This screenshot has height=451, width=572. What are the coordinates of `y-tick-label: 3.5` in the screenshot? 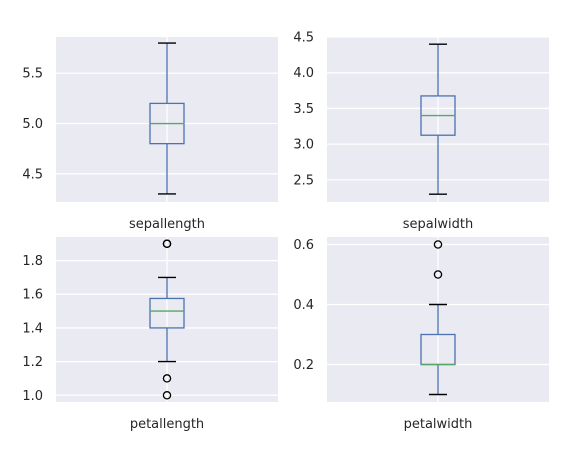 It's located at (303, 109).